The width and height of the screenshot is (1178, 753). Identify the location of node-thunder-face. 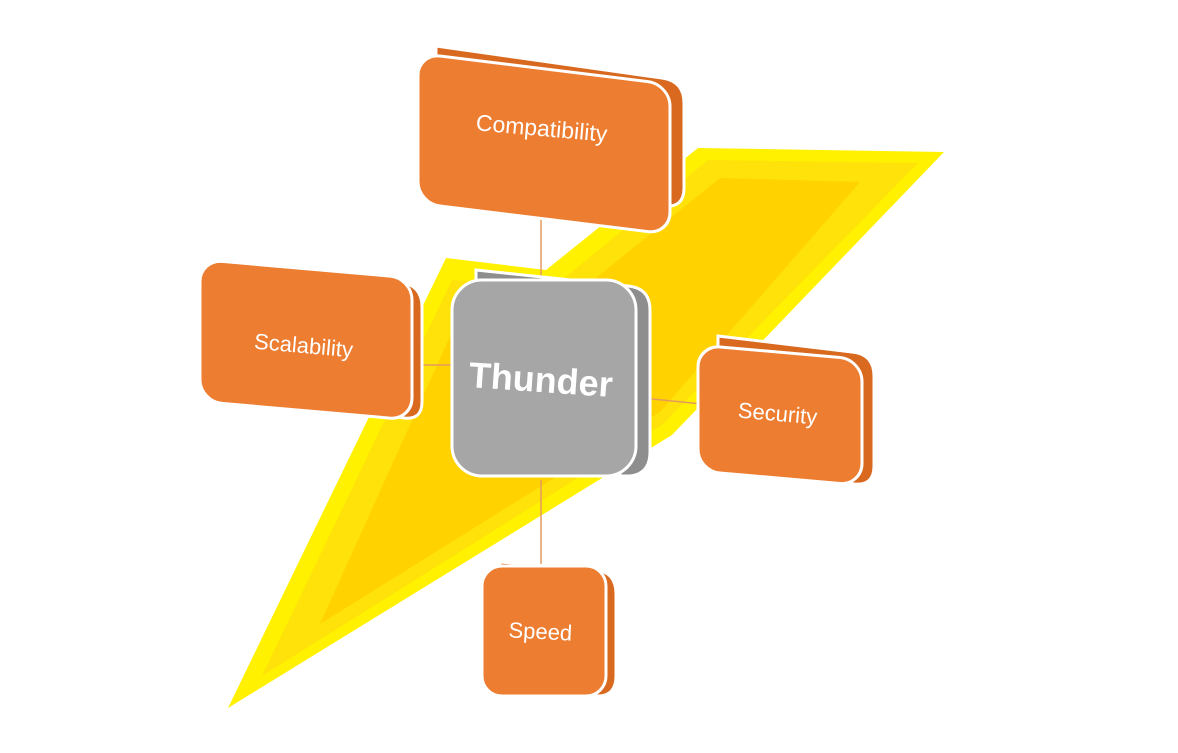
(544, 378).